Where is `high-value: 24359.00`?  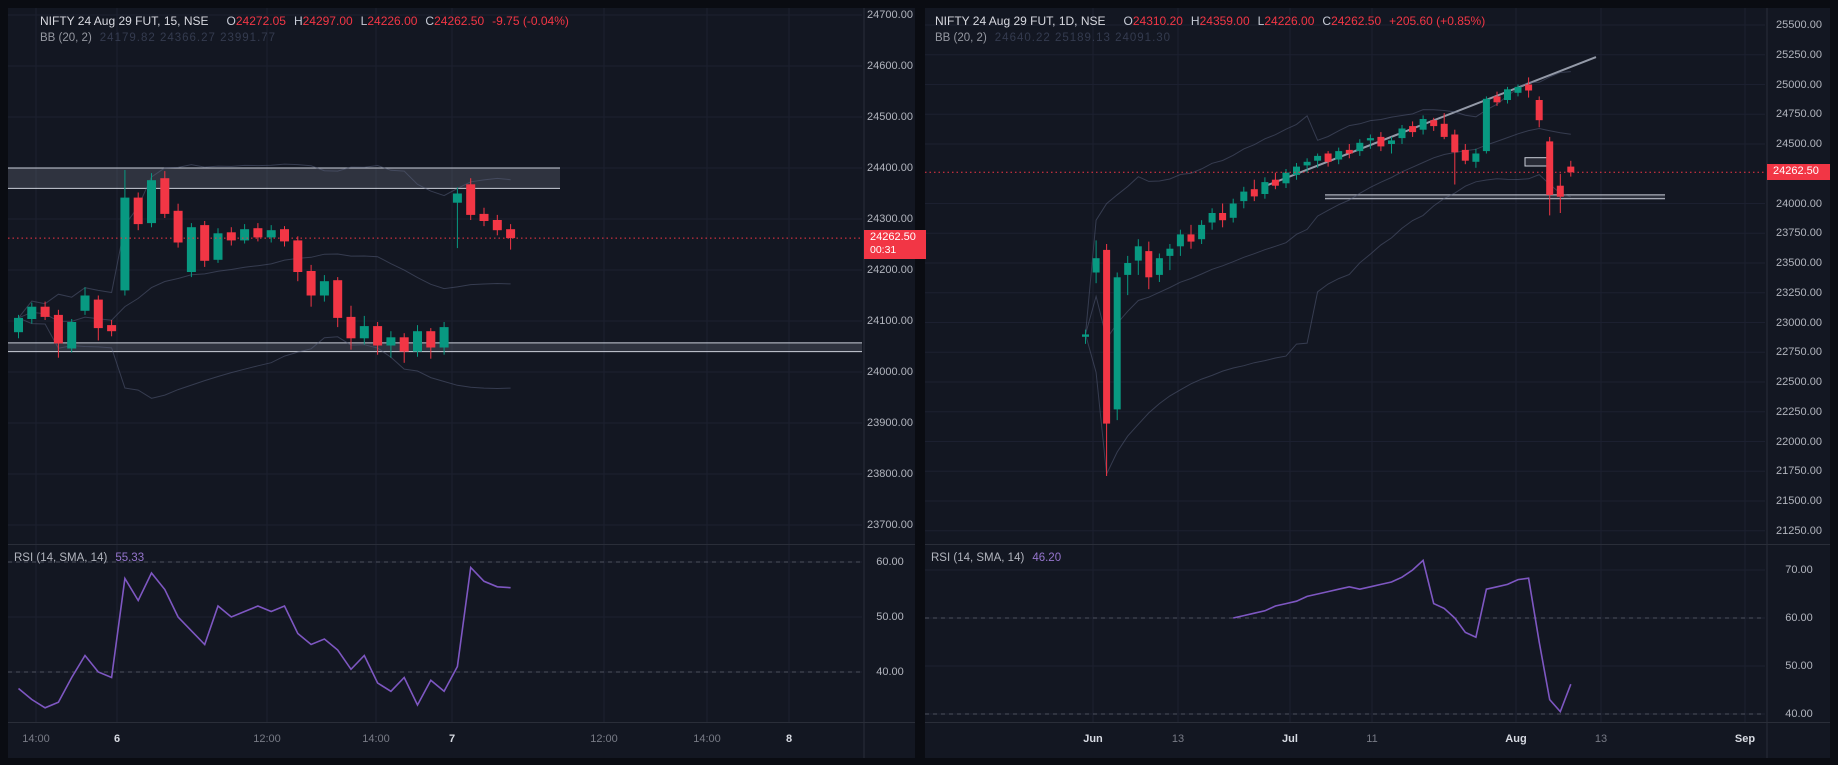 high-value: 24359.00 is located at coordinates (1224, 21).